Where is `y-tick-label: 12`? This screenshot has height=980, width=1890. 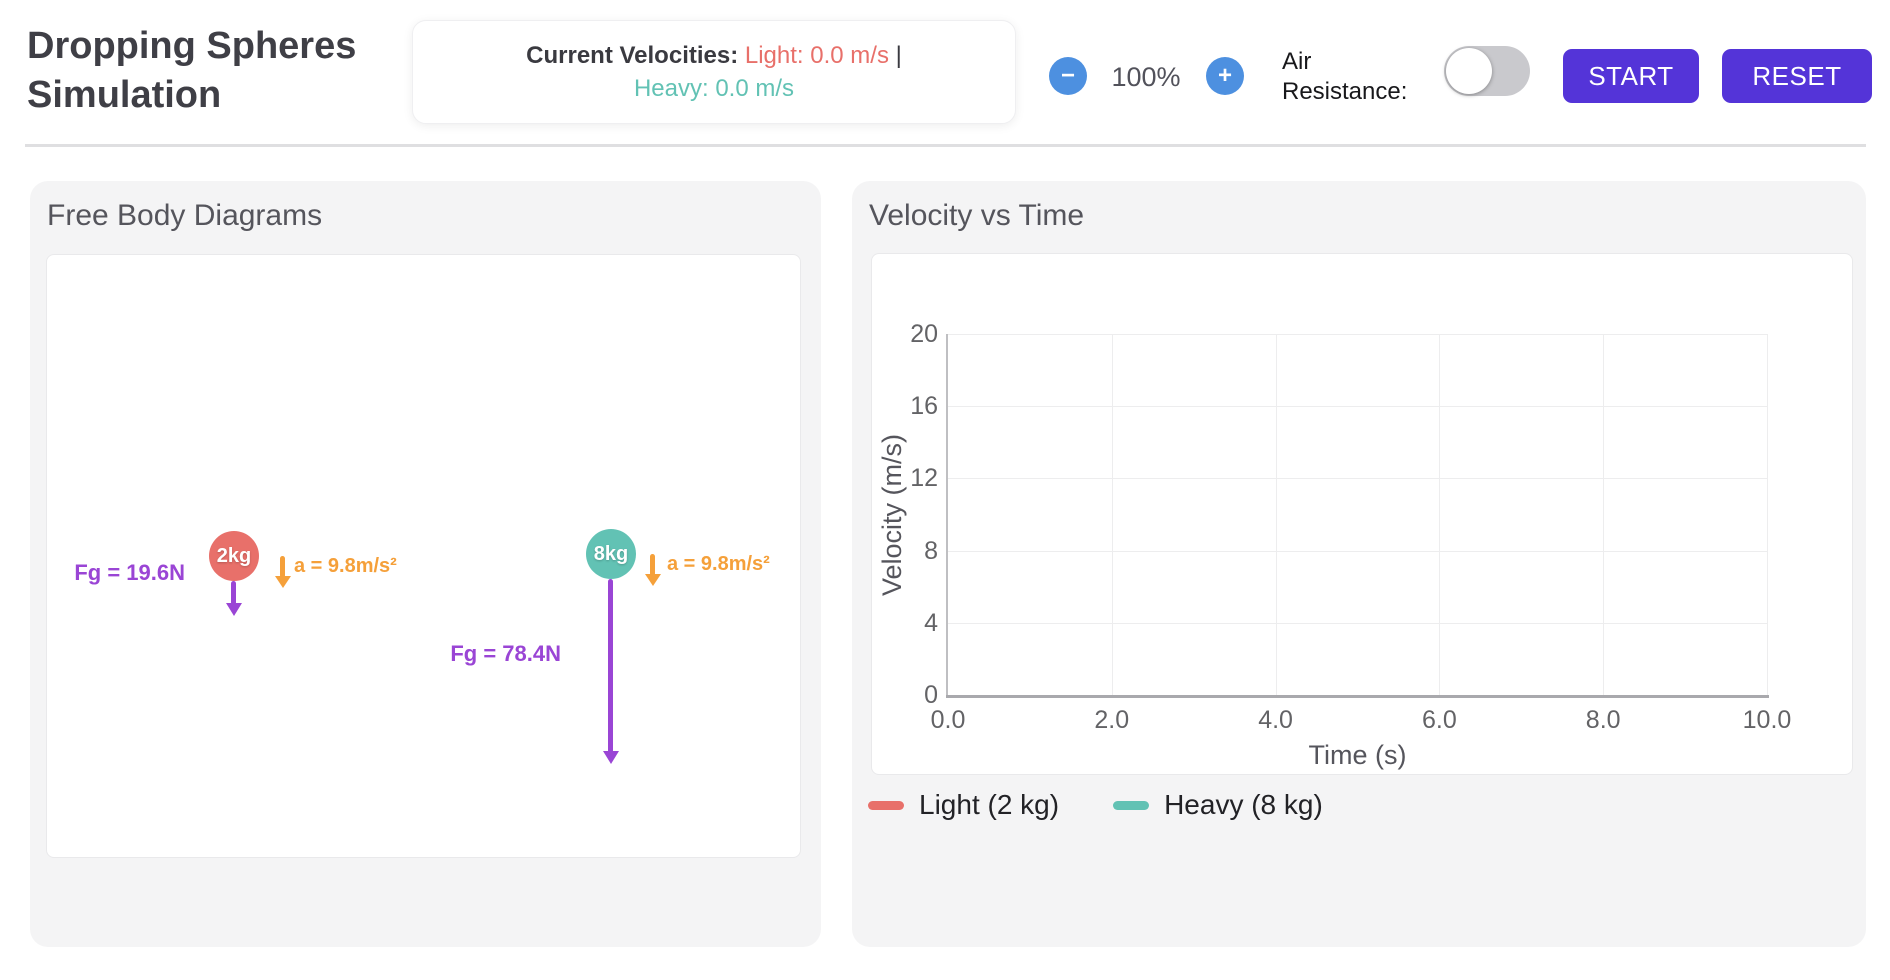 y-tick-label: 12 is located at coordinates (924, 478).